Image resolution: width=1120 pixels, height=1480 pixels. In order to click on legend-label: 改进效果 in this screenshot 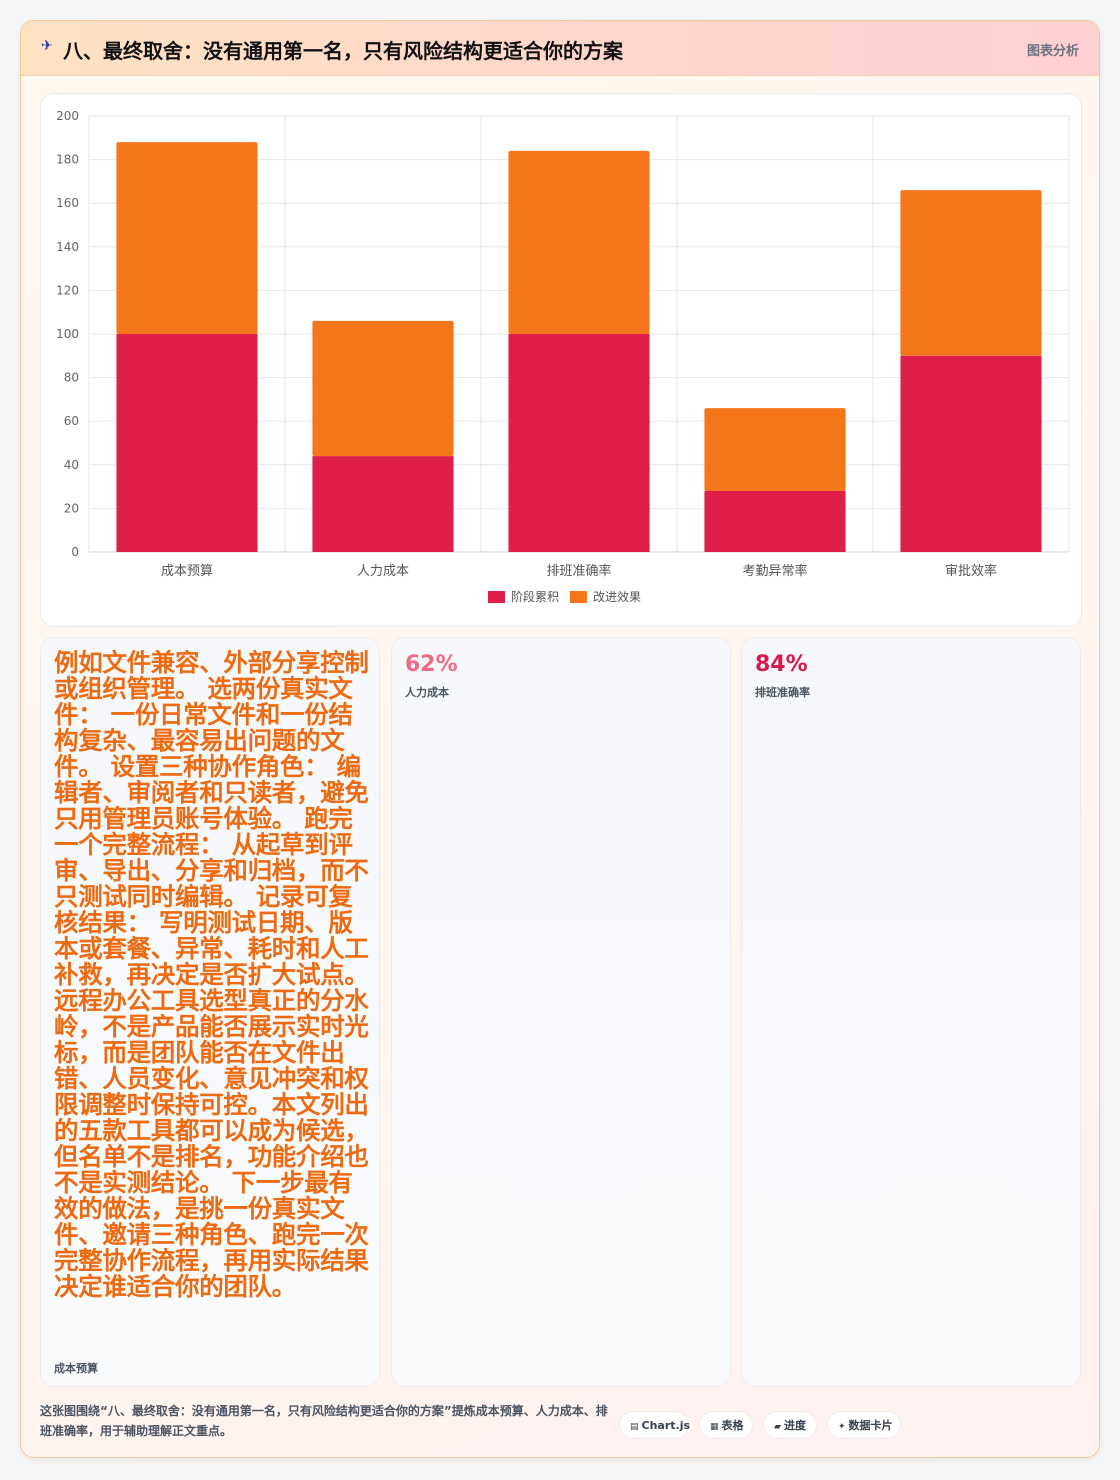, I will do `click(617, 596)`.